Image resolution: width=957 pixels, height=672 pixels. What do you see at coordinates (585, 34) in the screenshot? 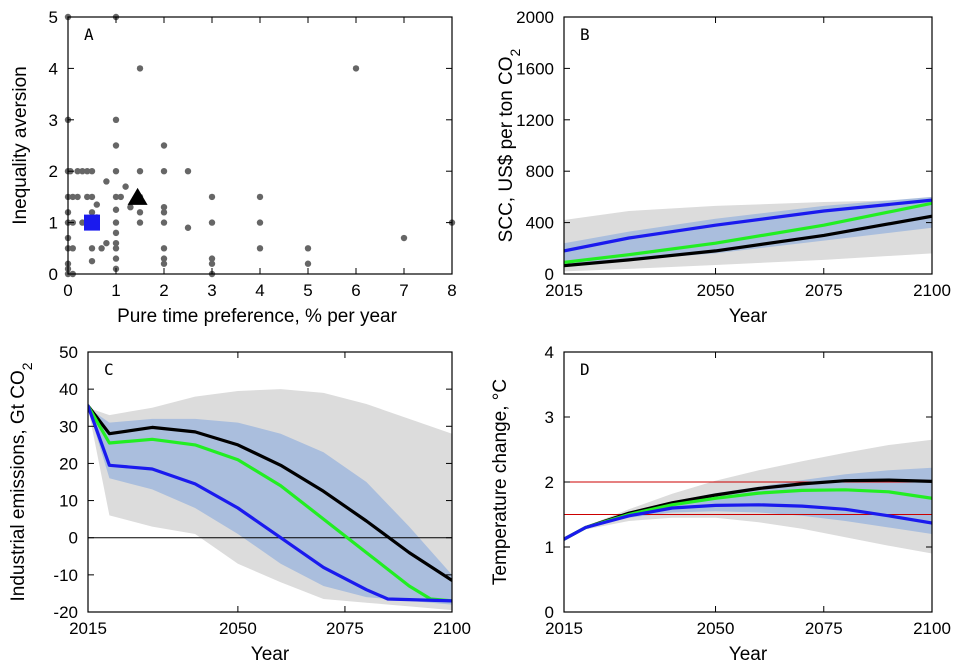
I see `panel-label: B` at bounding box center [585, 34].